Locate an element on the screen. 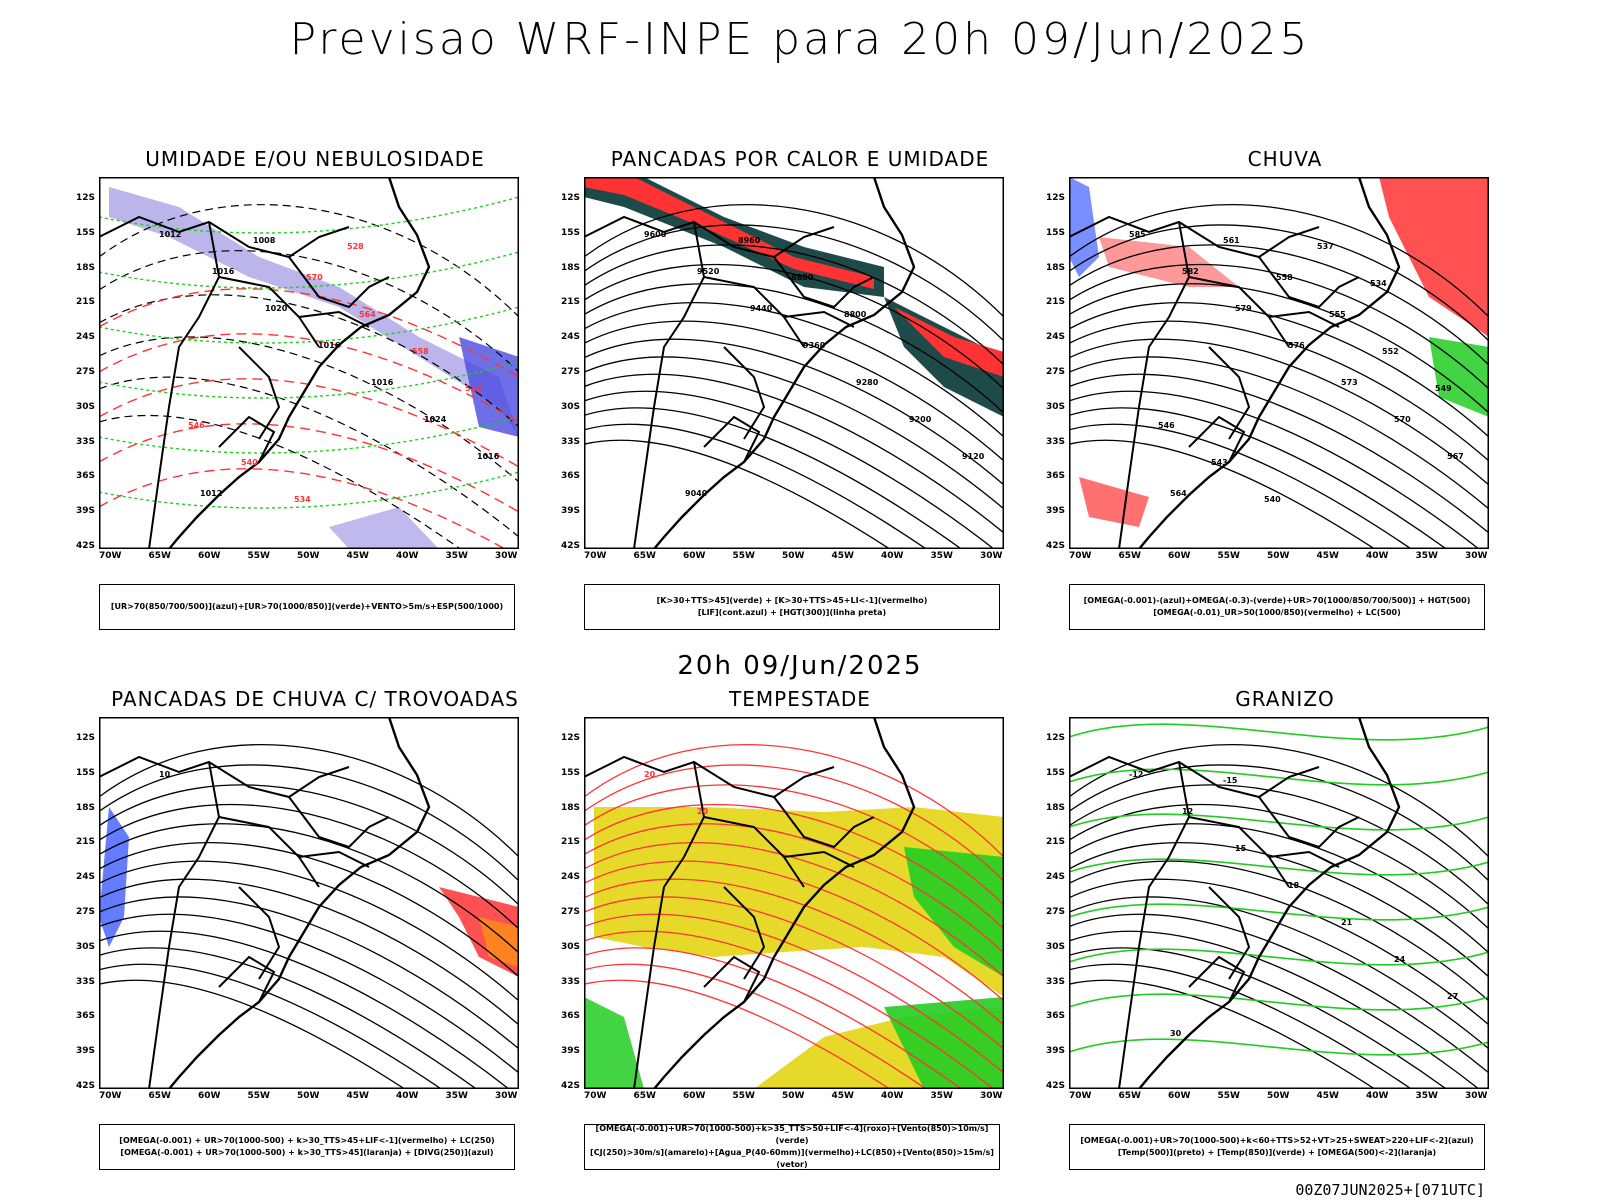  contour-label: 12 is located at coordinates (1187, 811).